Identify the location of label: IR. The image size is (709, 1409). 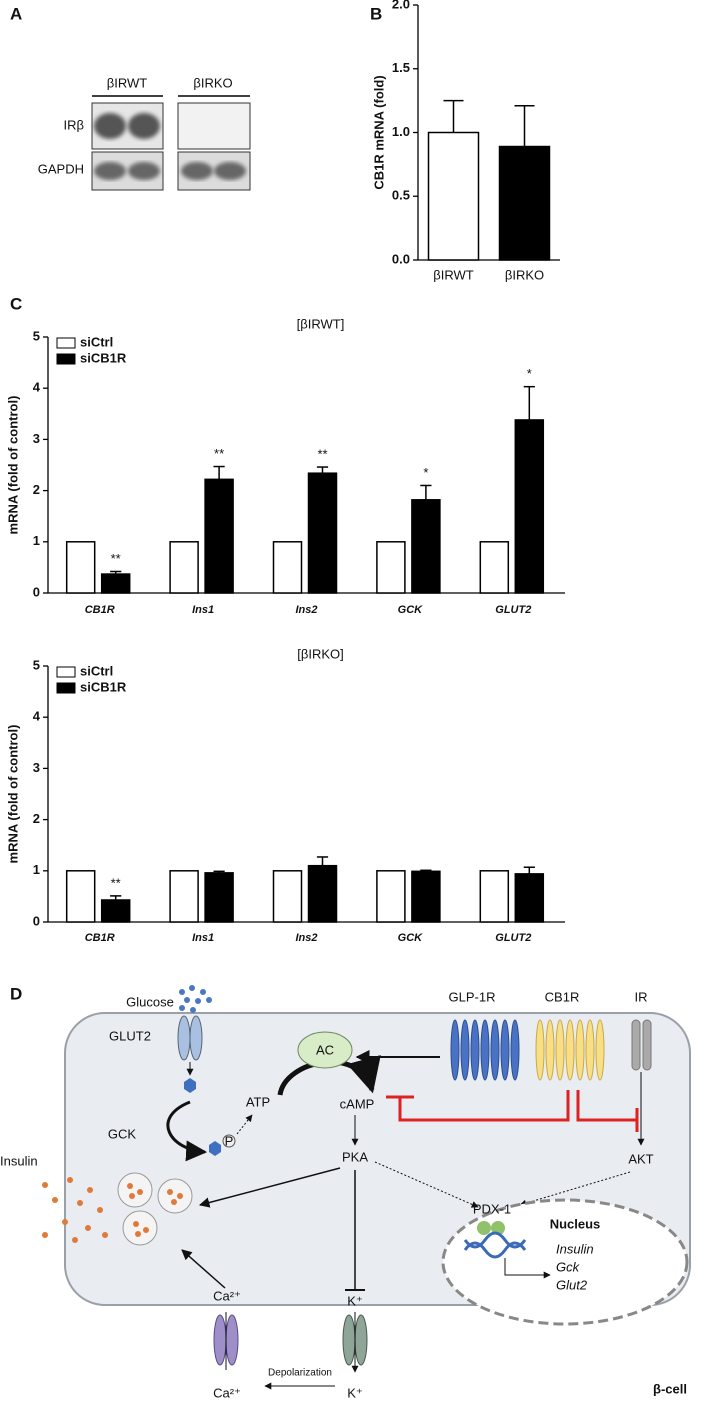
(641, 996).